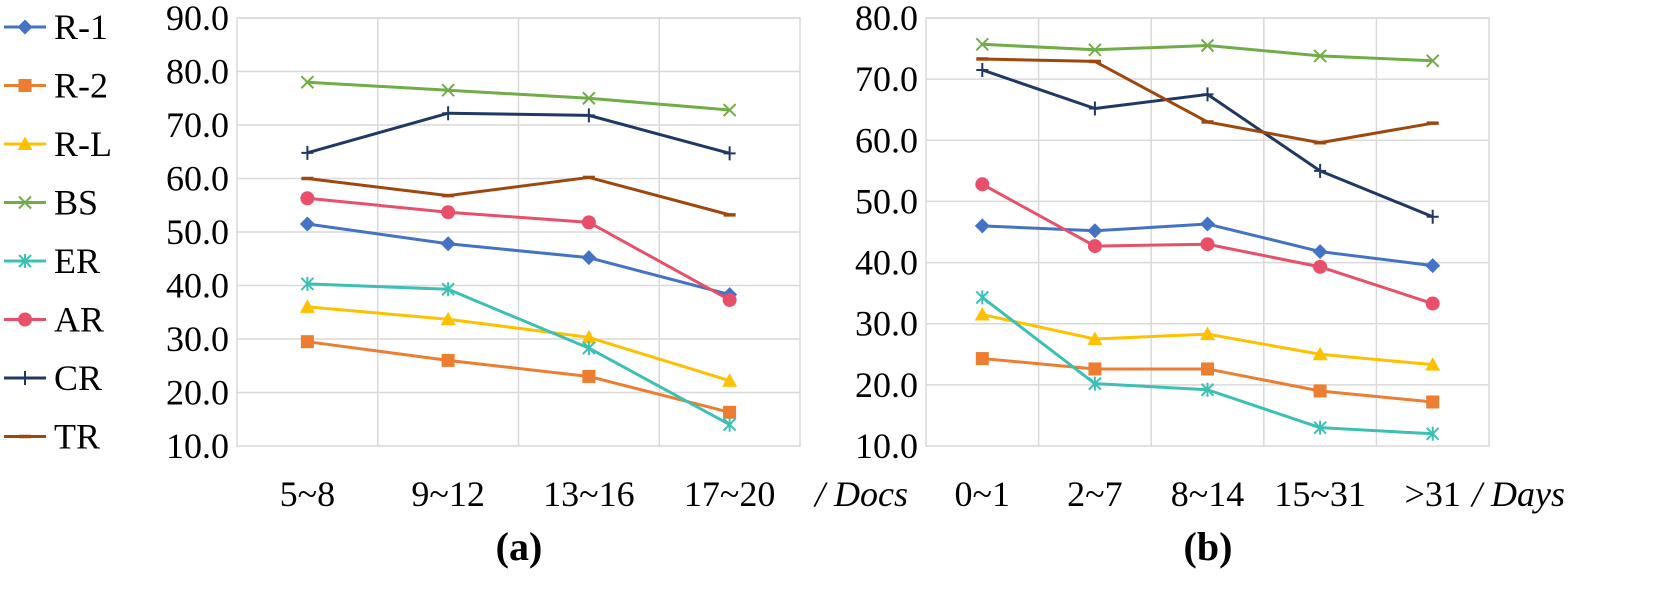 Image resolution: width=1661 pixels, height=606 pixels. I want to click on b-xtick-2-7: 2~7, so click(1094, 494).